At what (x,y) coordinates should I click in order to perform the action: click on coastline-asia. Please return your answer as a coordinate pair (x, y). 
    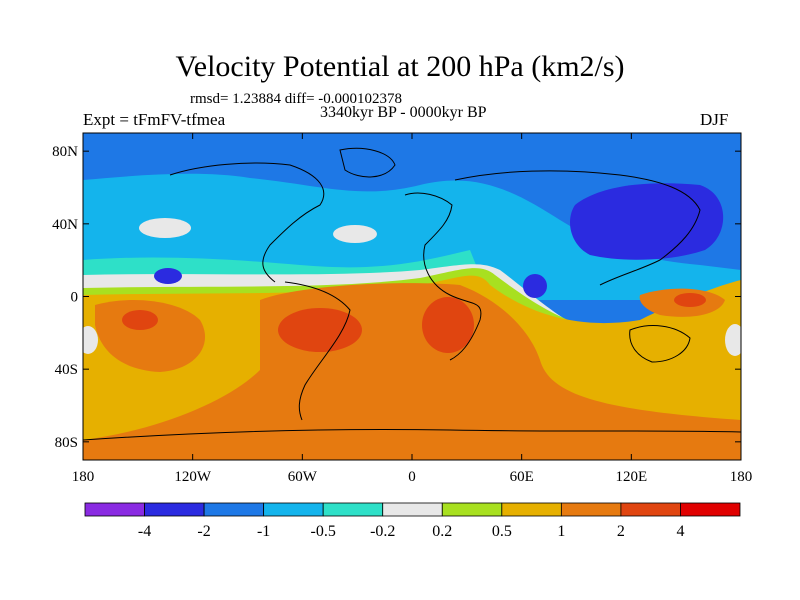
    Looking at the image, I should click on (577, 228).